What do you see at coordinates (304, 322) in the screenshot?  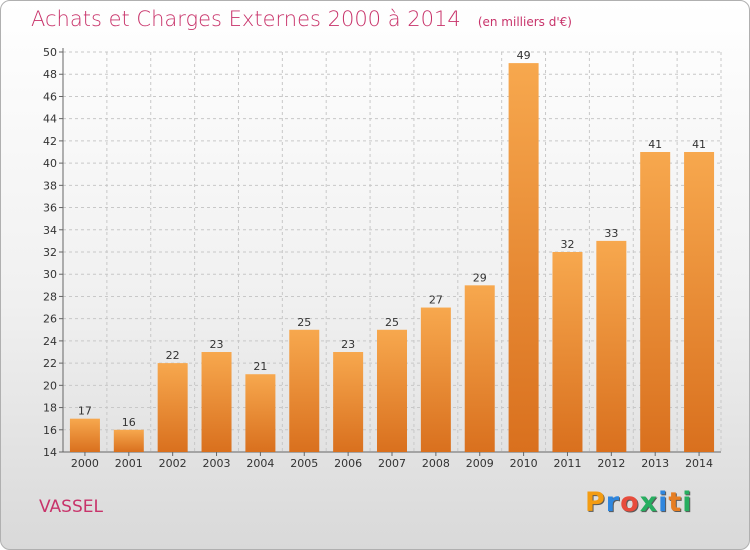 I see `data-label-2005: 25` at bounding box center [304, 322].